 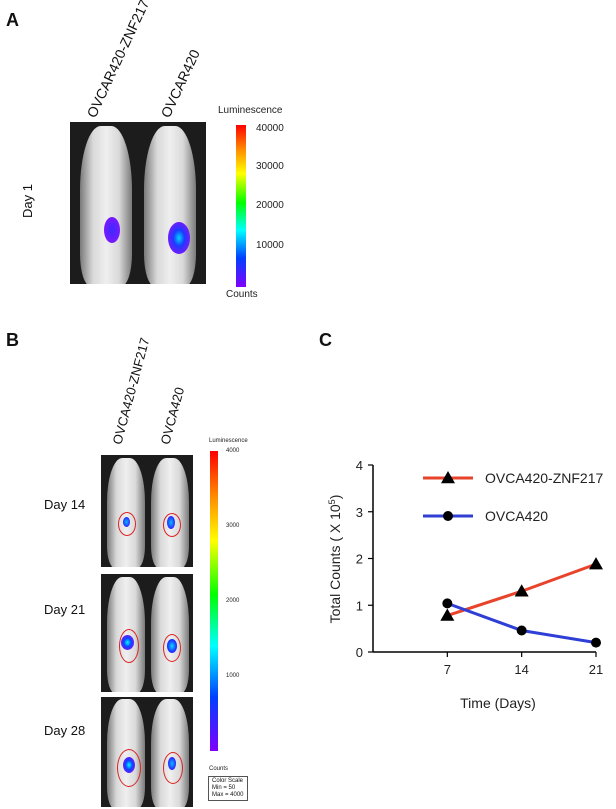 What do you see at coordinates (131, 391) in the screenshot?
I see `panel-b-column-label-1: OVCA420-ZNF217` at bounding box center [131, 391].